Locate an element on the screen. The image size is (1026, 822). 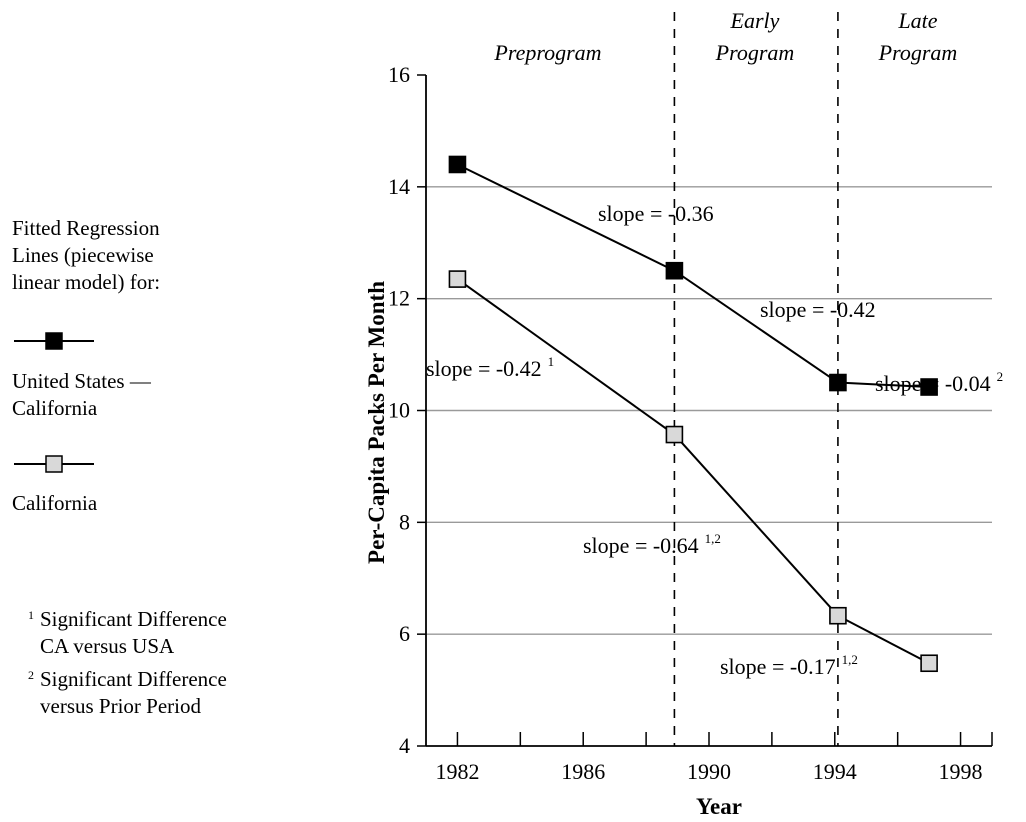
period-label-early: Program is located at coordinates (755, 52).